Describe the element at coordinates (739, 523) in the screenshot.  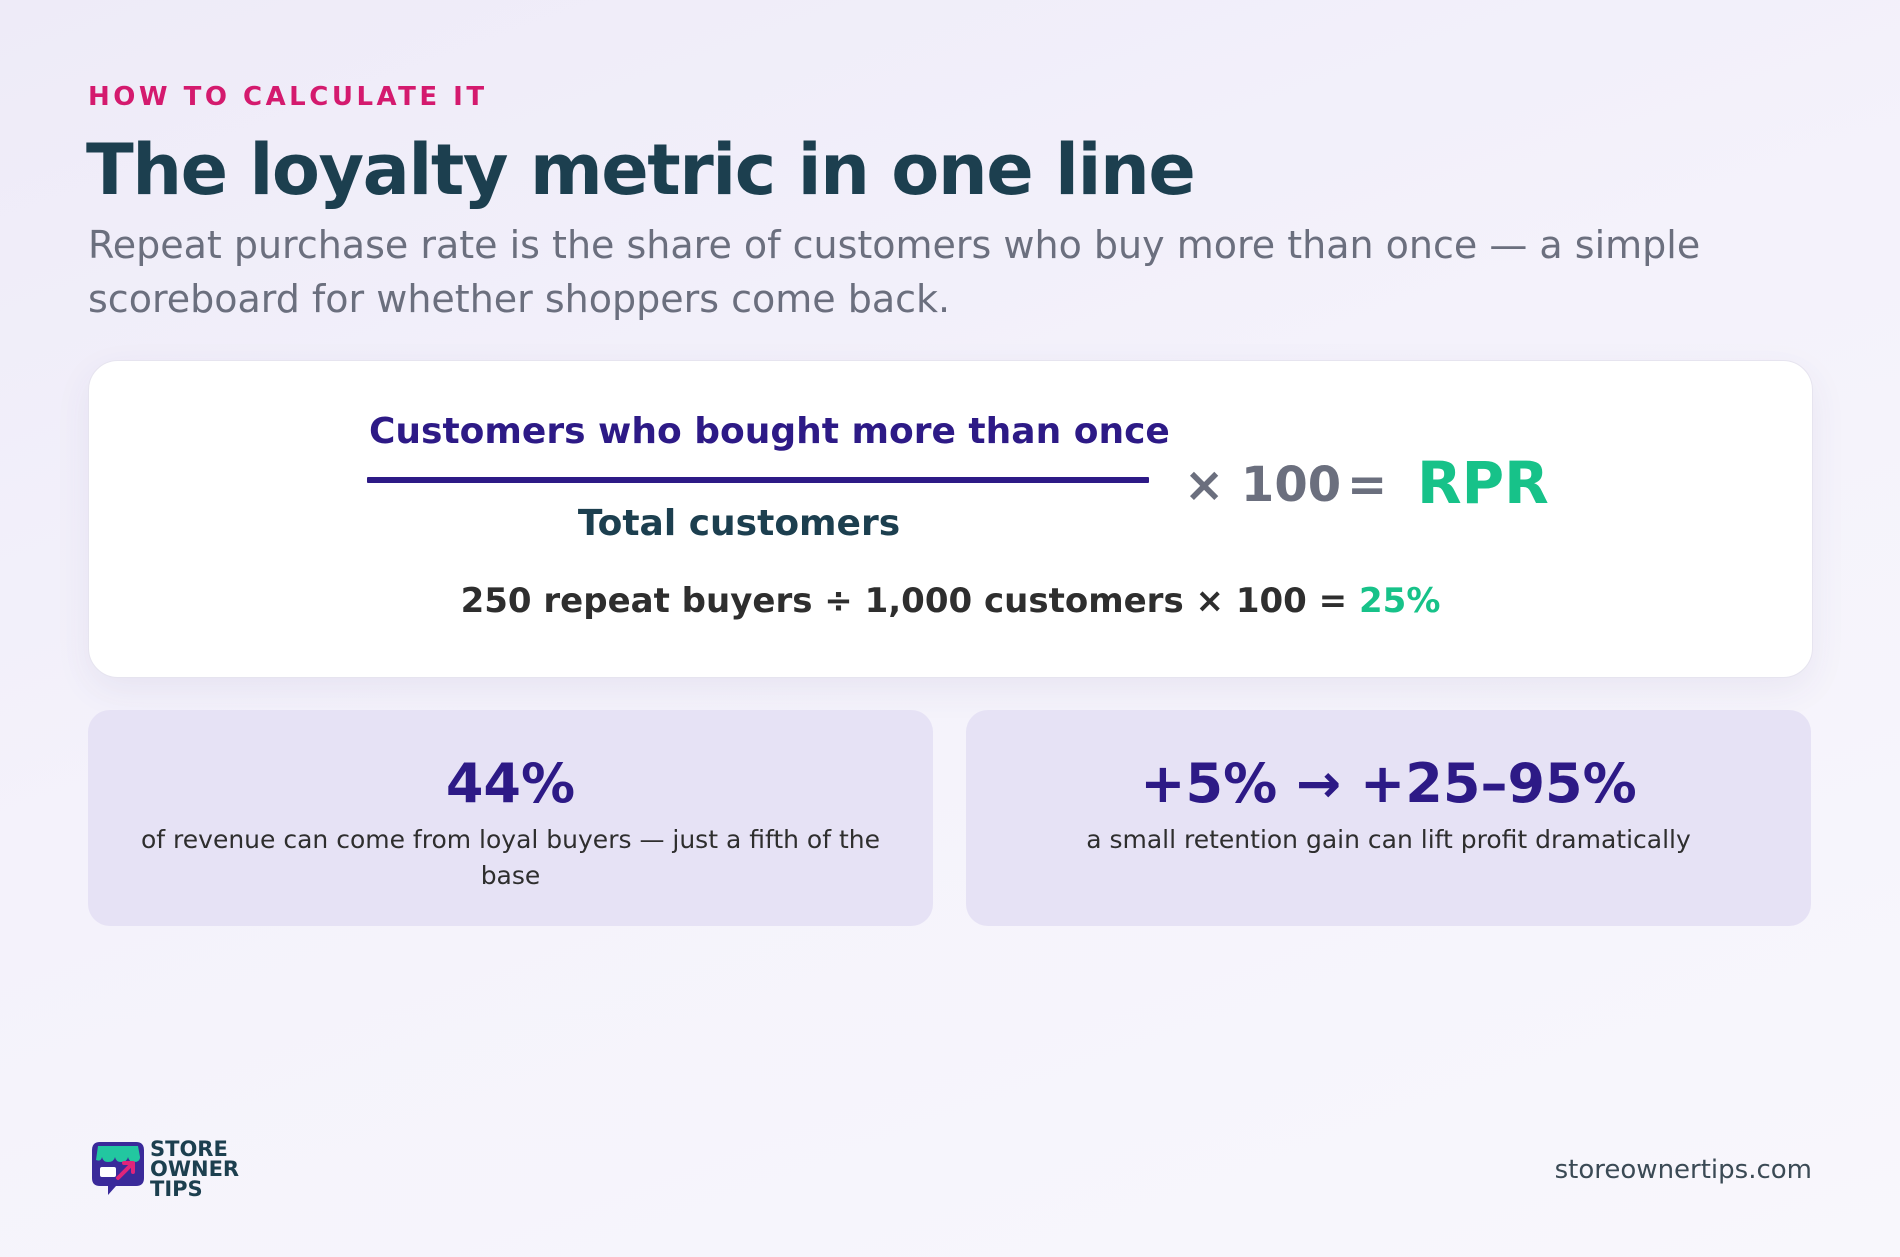
I see `formula-denominator: Total customers` at that location.